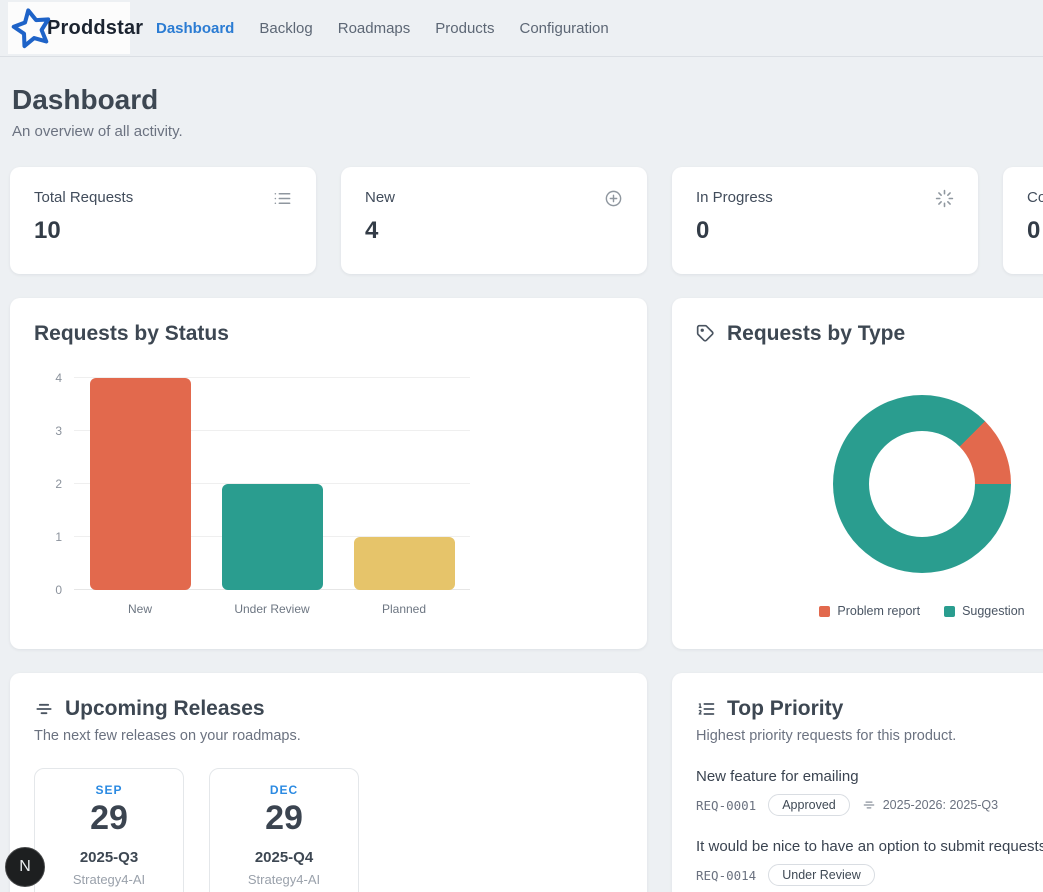  Describe the element at coordinates (284, 790) in the screenshot. I see `release-month: DEC` at that location.